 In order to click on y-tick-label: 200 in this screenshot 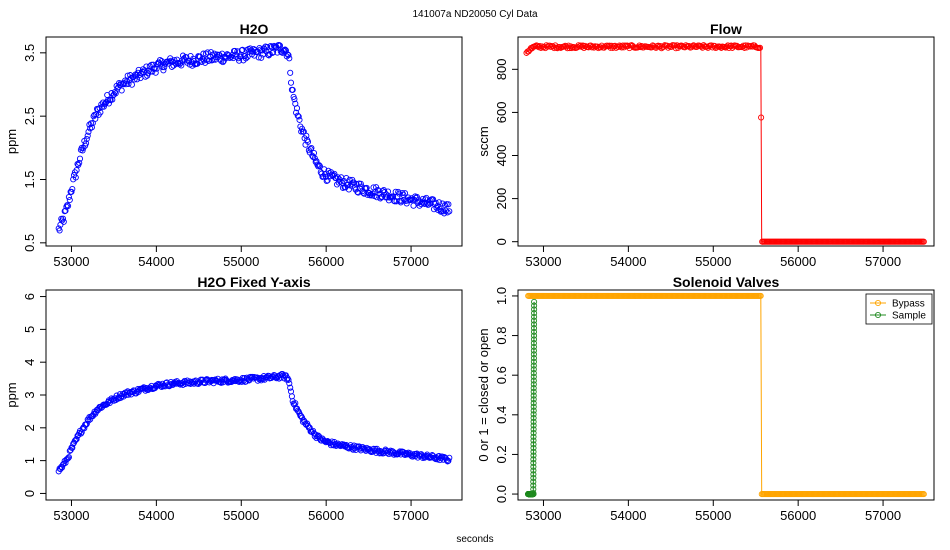, I will do `click(501, 199)`.